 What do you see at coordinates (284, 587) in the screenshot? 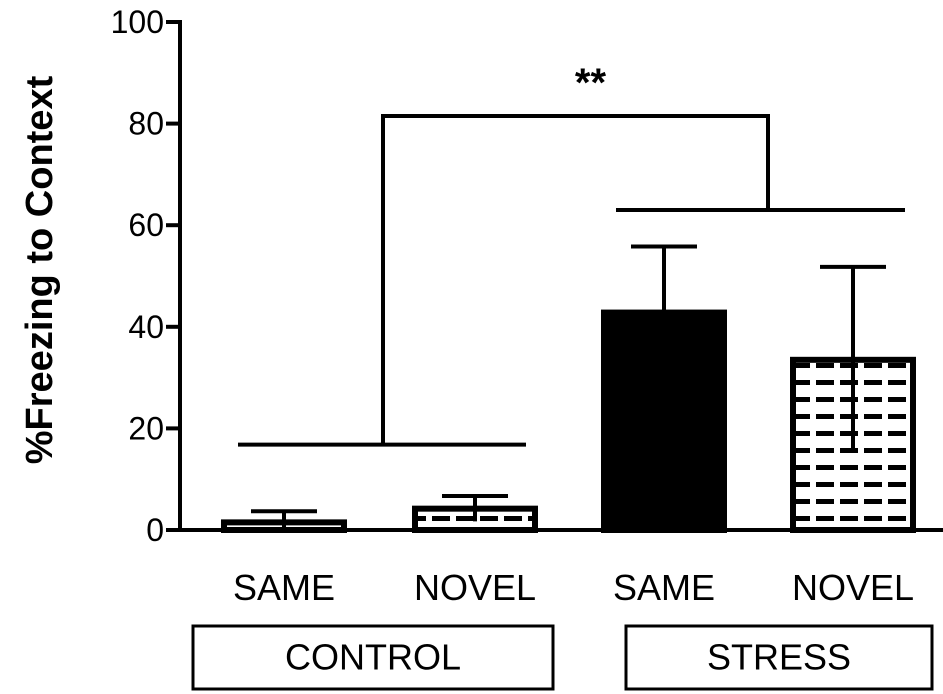
I see `category-label-0: SAME` at bounding box center [284, 587].